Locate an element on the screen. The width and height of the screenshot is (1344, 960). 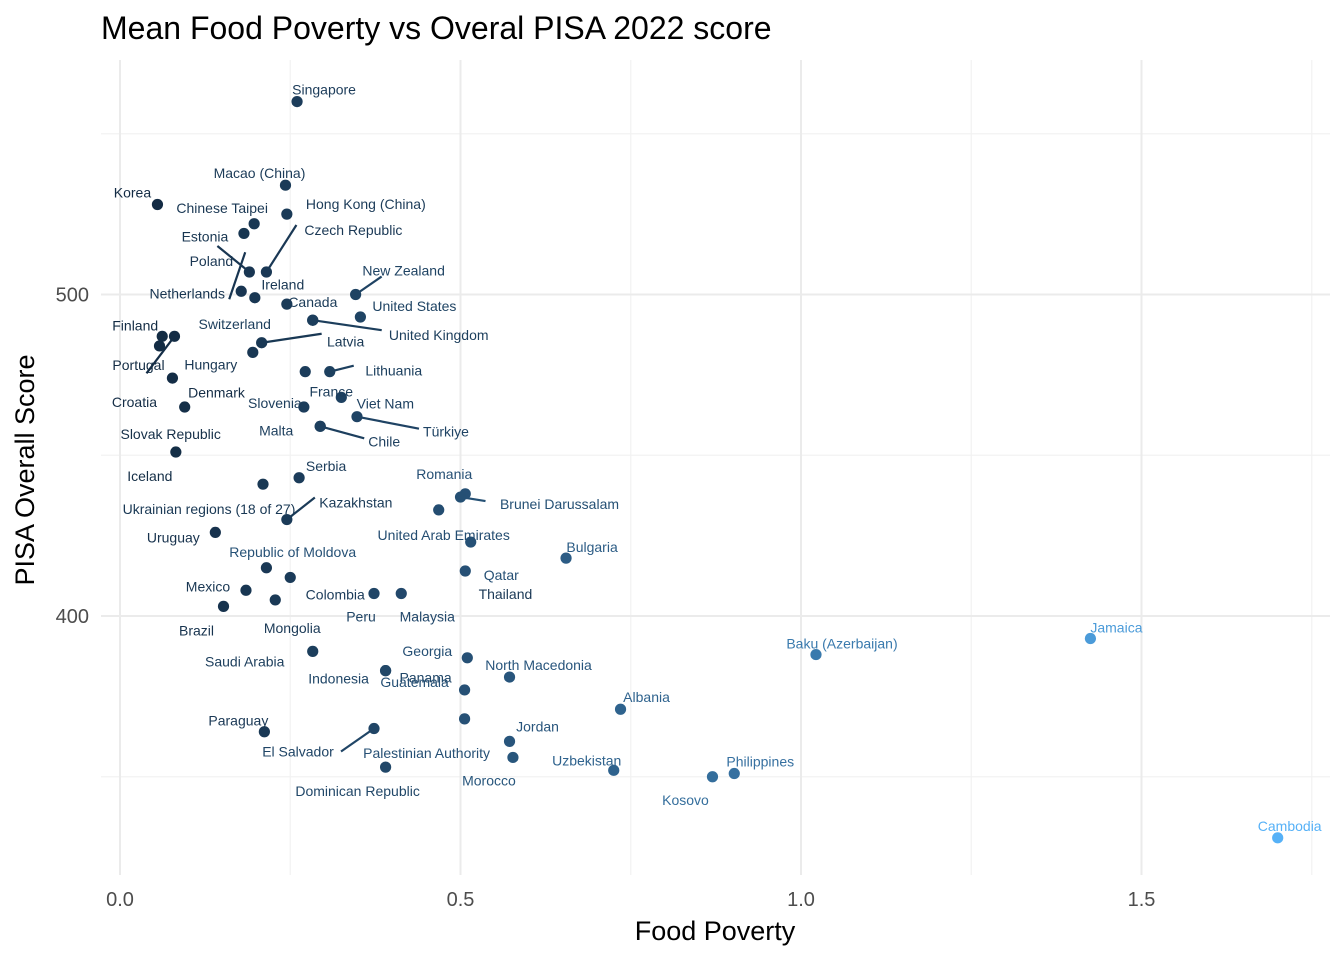
point-label-morocco: Morocco is located at coordinates (489, 780).